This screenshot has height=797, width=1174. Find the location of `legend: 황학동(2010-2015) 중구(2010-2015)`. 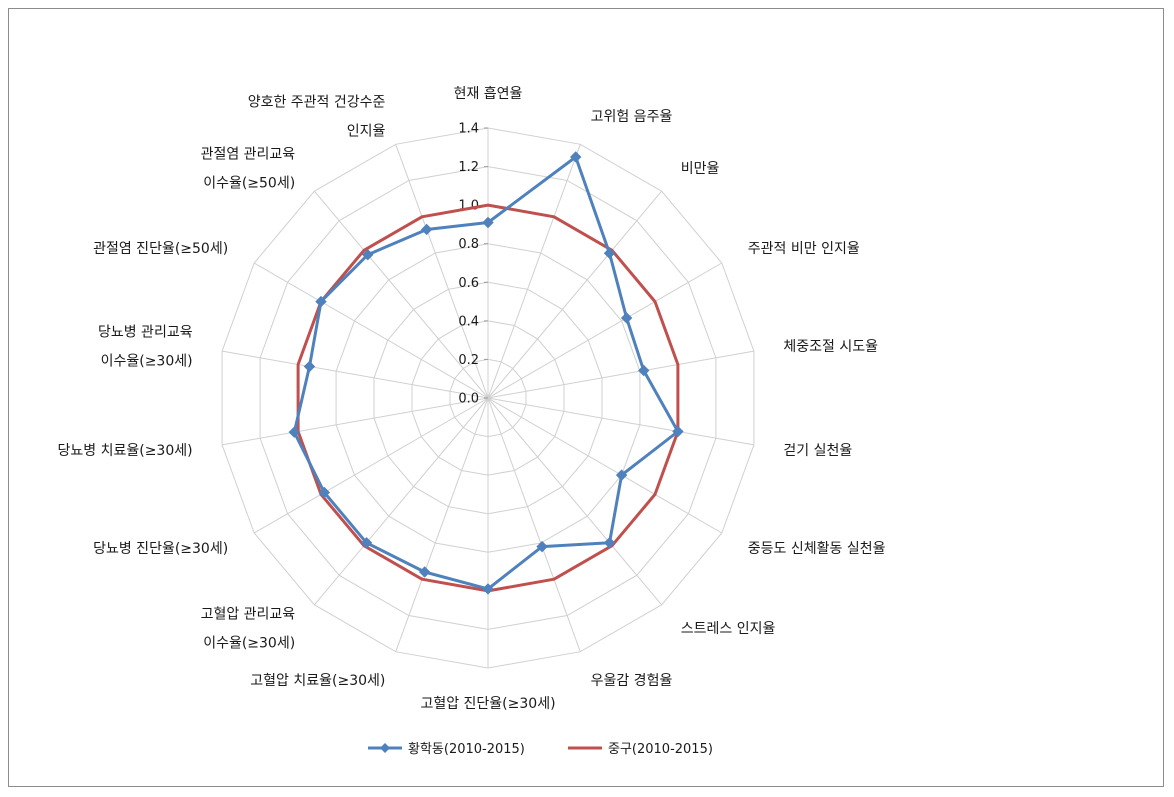

legend: 황학동(2010-2015) 중구(2010-2015) is located at coordinates (540, 749).